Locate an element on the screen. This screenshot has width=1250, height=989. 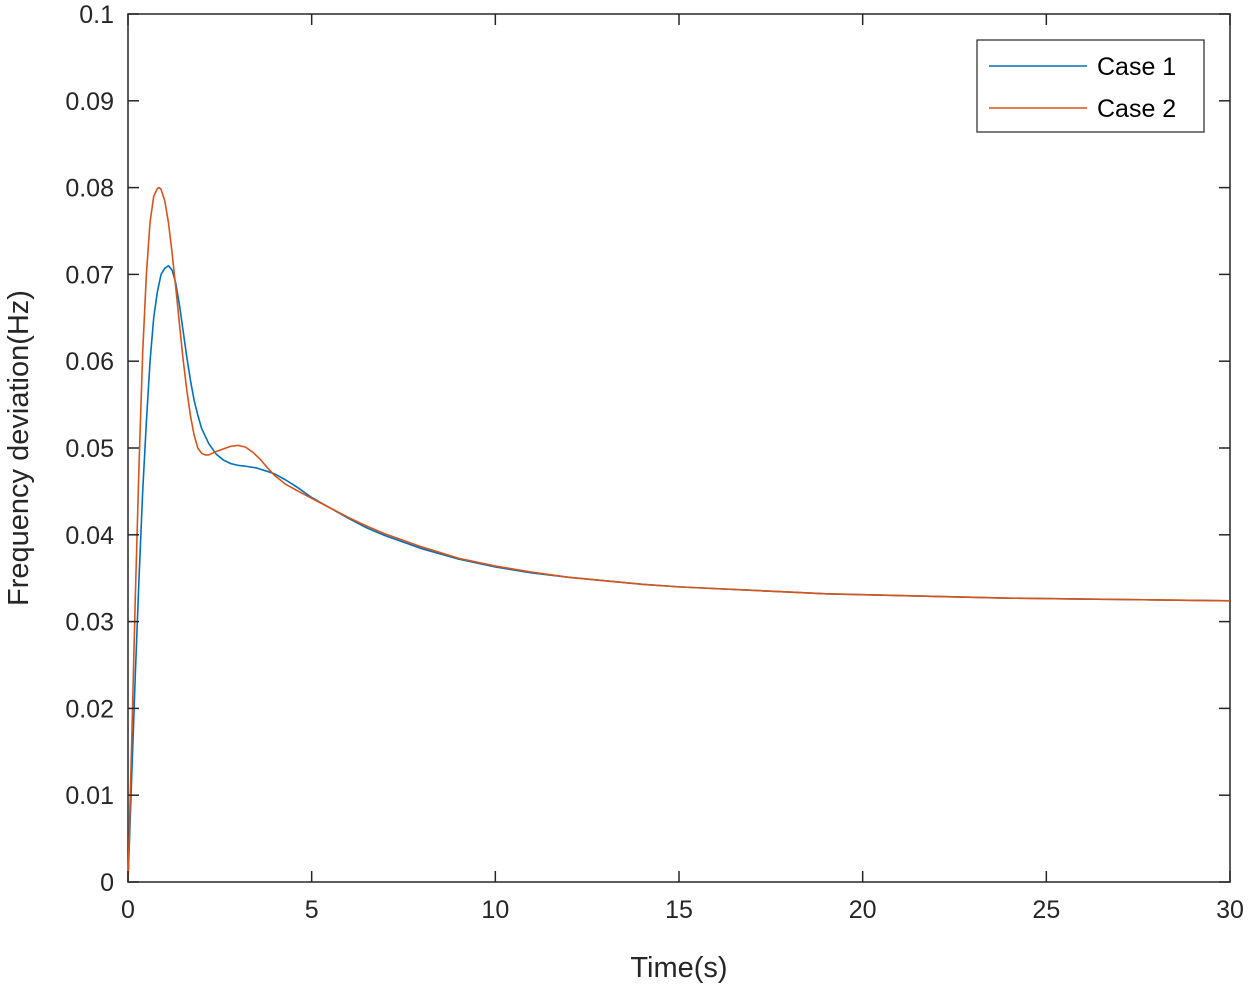
x-tick-label: 15 is located at coordinates (679, 910).